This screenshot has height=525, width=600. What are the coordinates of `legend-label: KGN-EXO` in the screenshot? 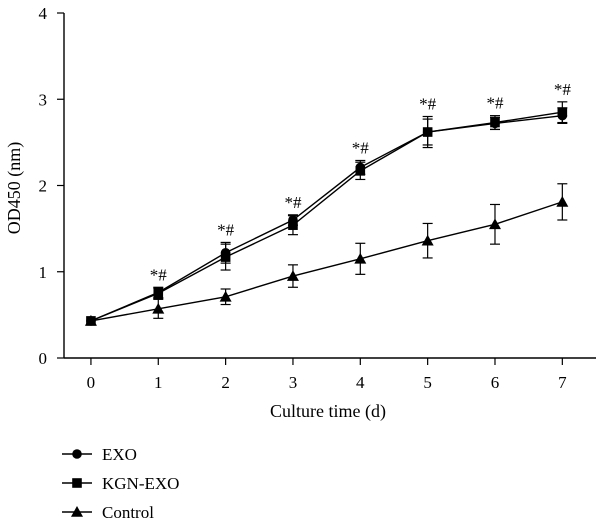 It's located at (140, 483).